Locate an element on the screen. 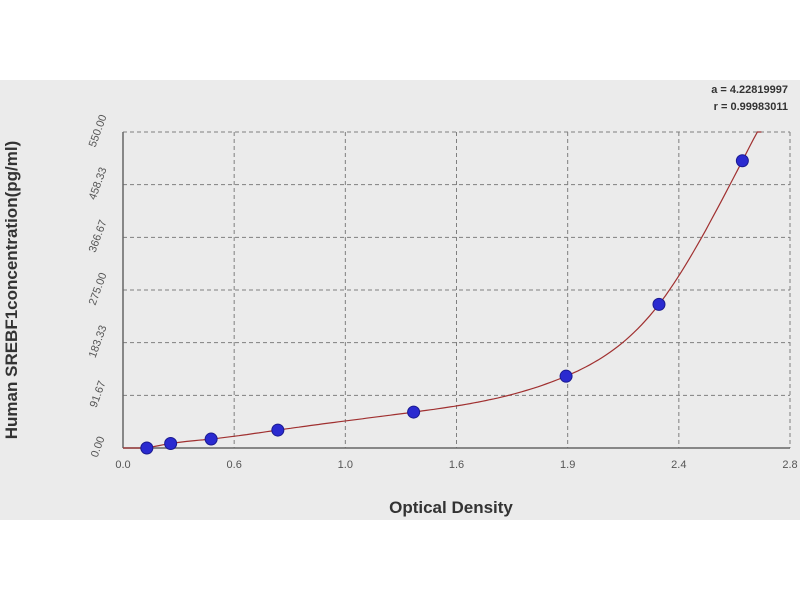 The image size is (800, 600). x-tick-label: 2.4 is located at coordinates (678, 465).